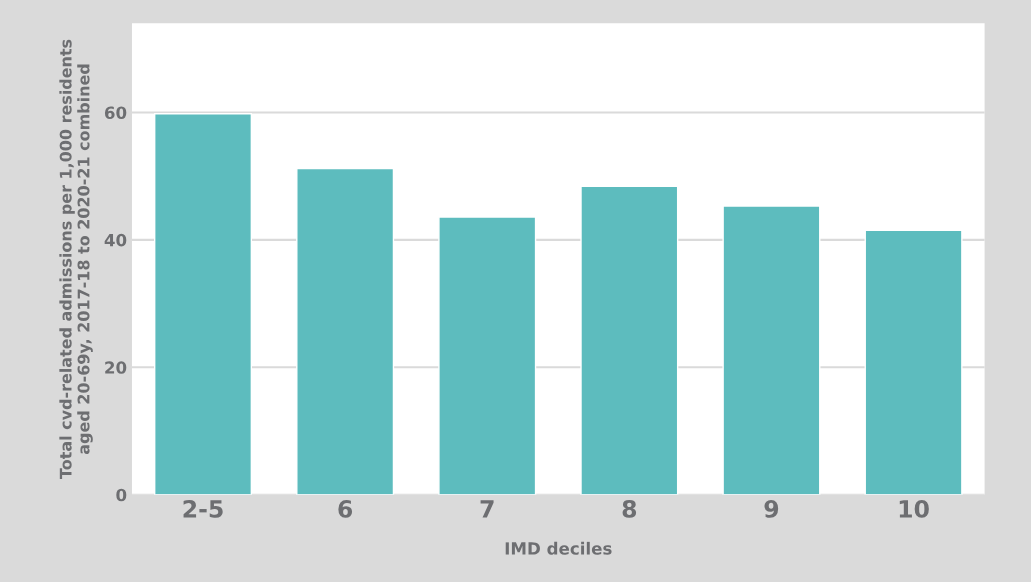 This screenshot has width=1031, height=582. Describe the element at coordinates (121, 495) in the screenshot. I see `y-tick-label: 0` at that location.